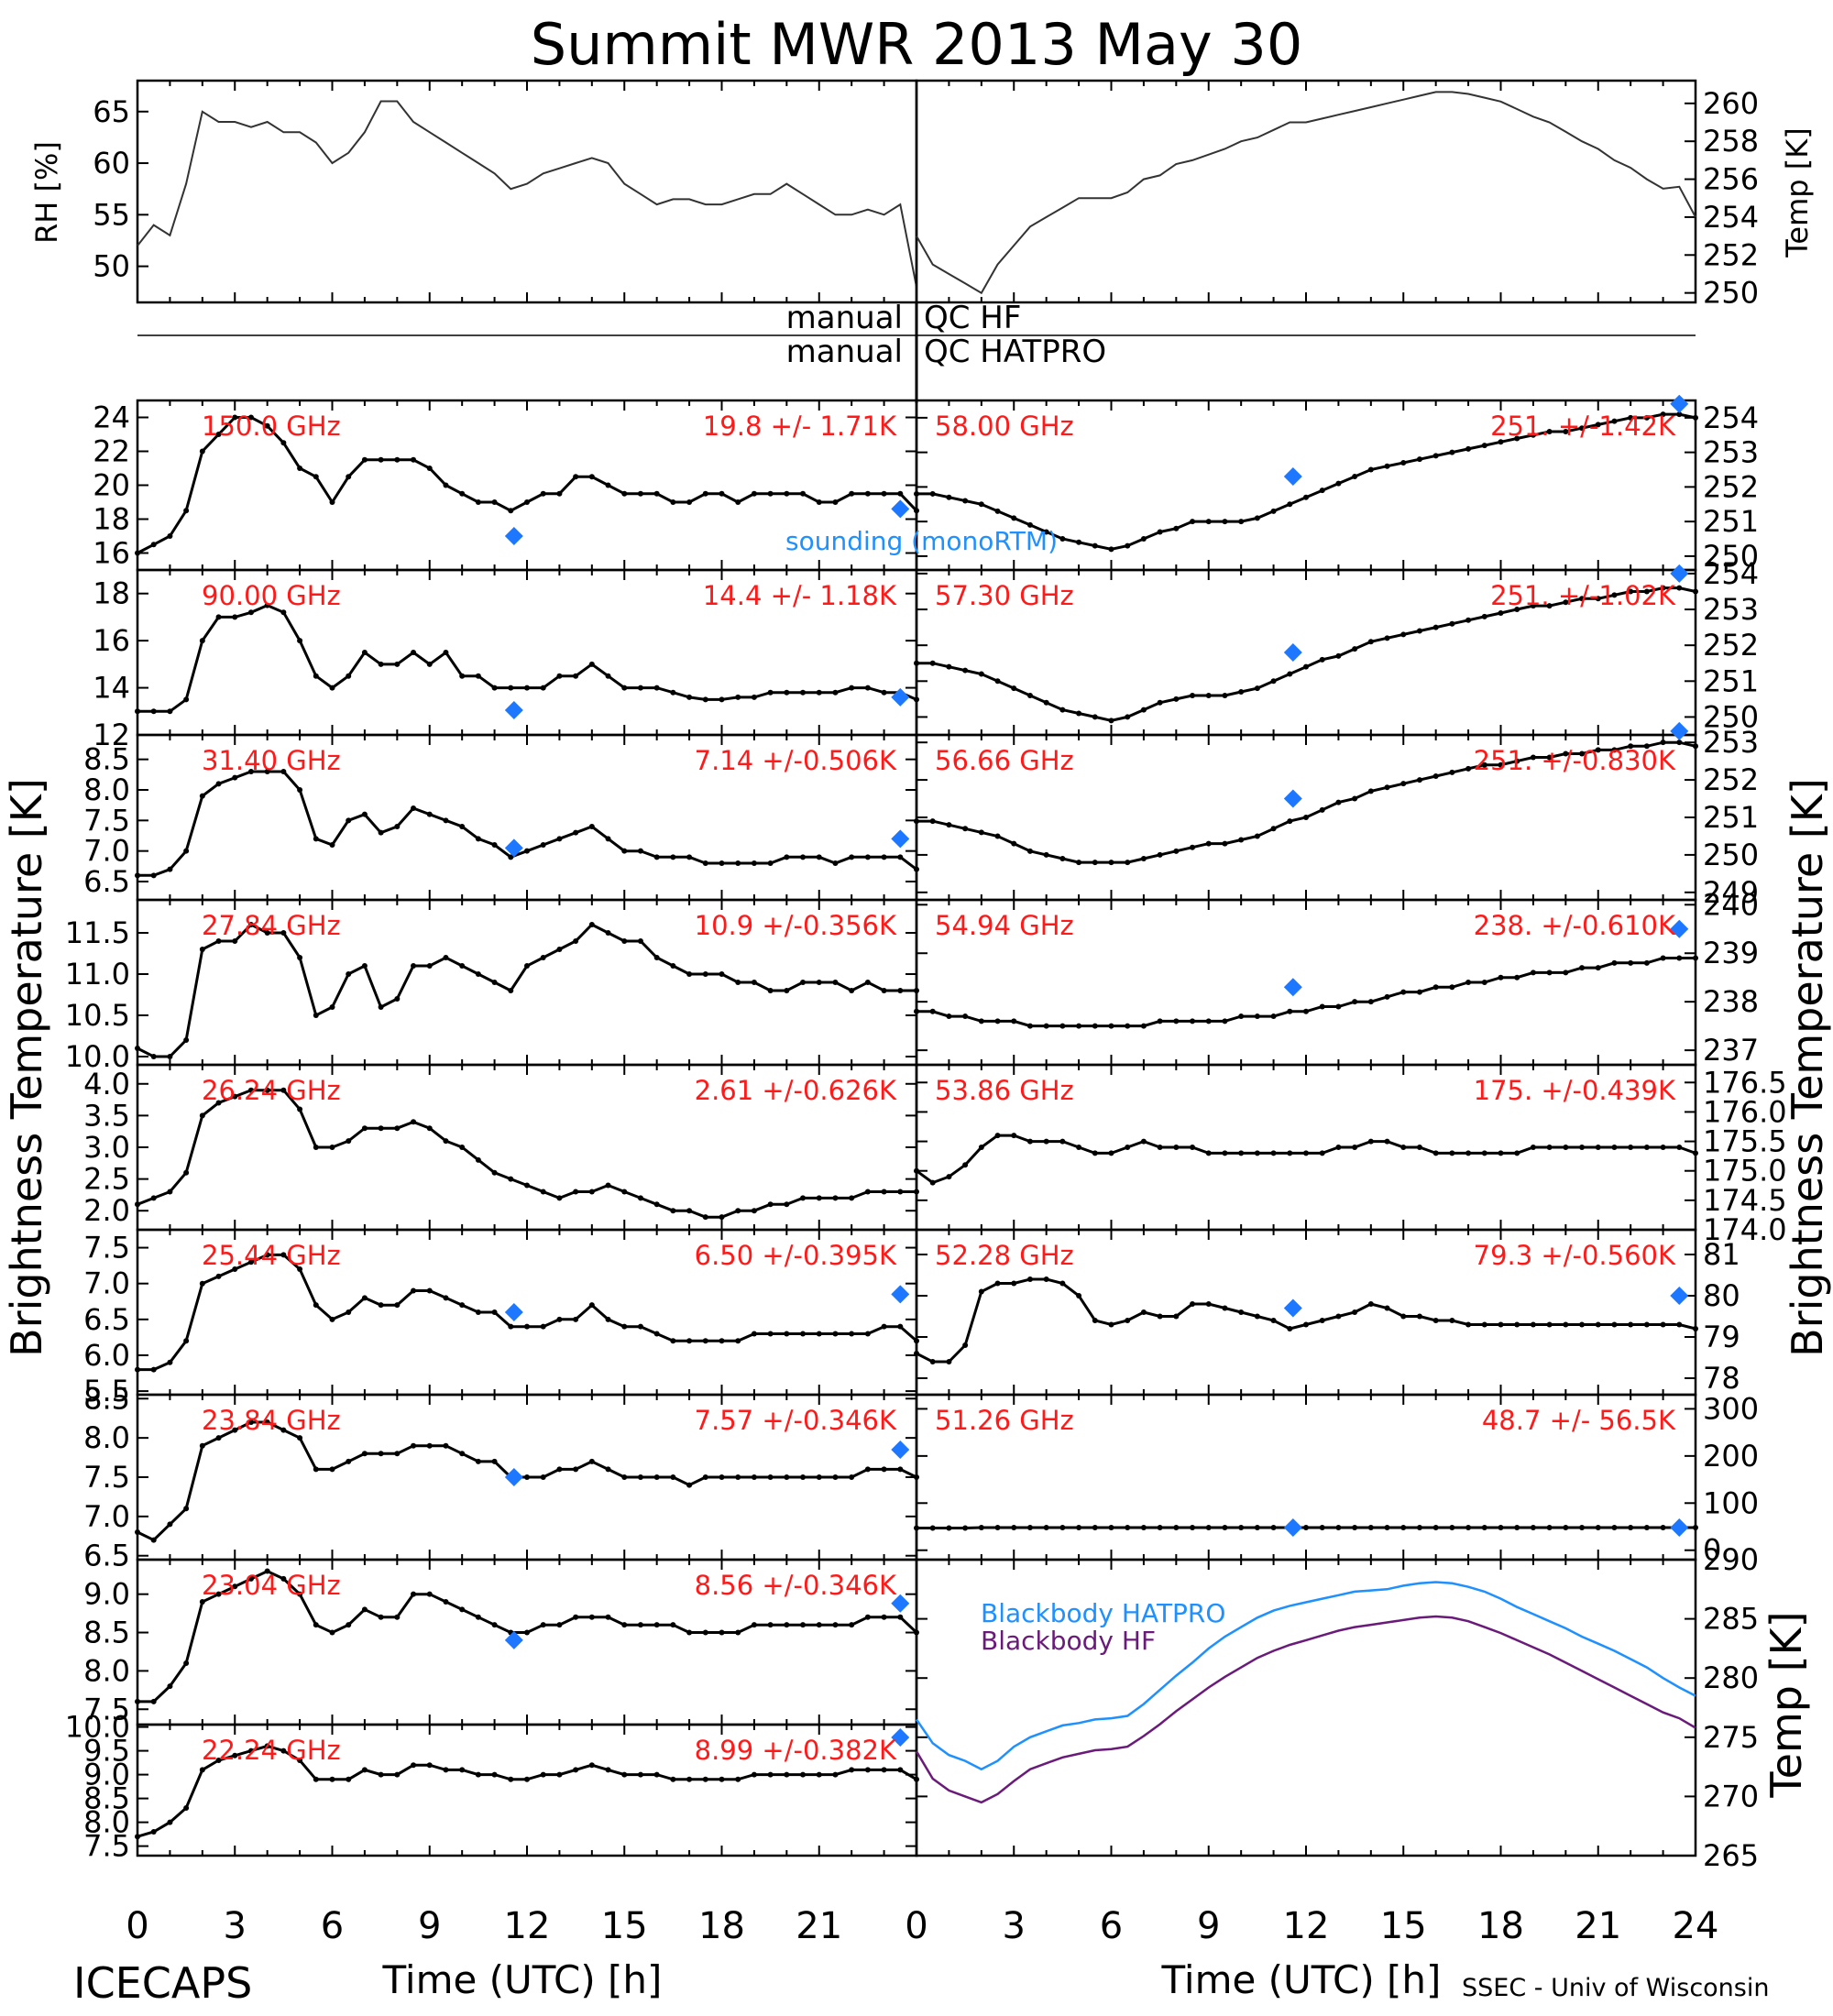 The height and width of the screenshot is (2016, 1833). Describe the element at coordinates (1575, 925) in the screenshot. I see `right-panel-3-stat-label: 238. +/-0.610K` at that location.